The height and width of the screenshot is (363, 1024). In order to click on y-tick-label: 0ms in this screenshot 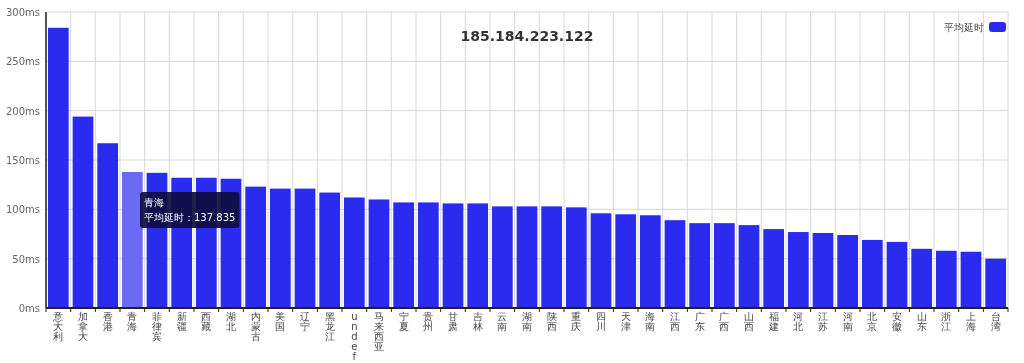, I will do `click(29, 308)`.